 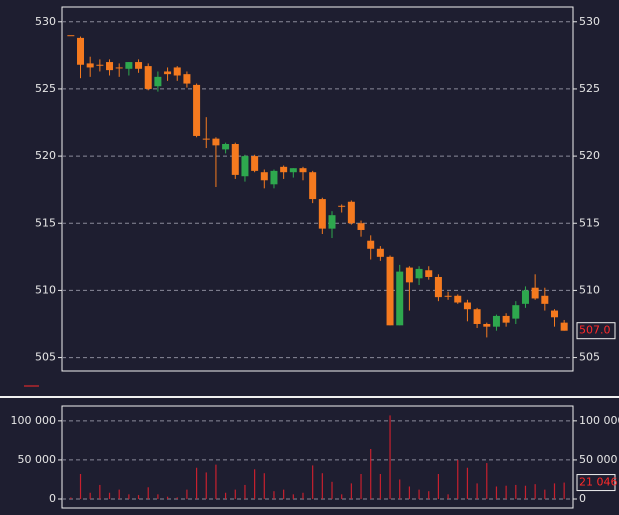 I want to click on last-value-label: 507.0, so click(x=595, y=330).